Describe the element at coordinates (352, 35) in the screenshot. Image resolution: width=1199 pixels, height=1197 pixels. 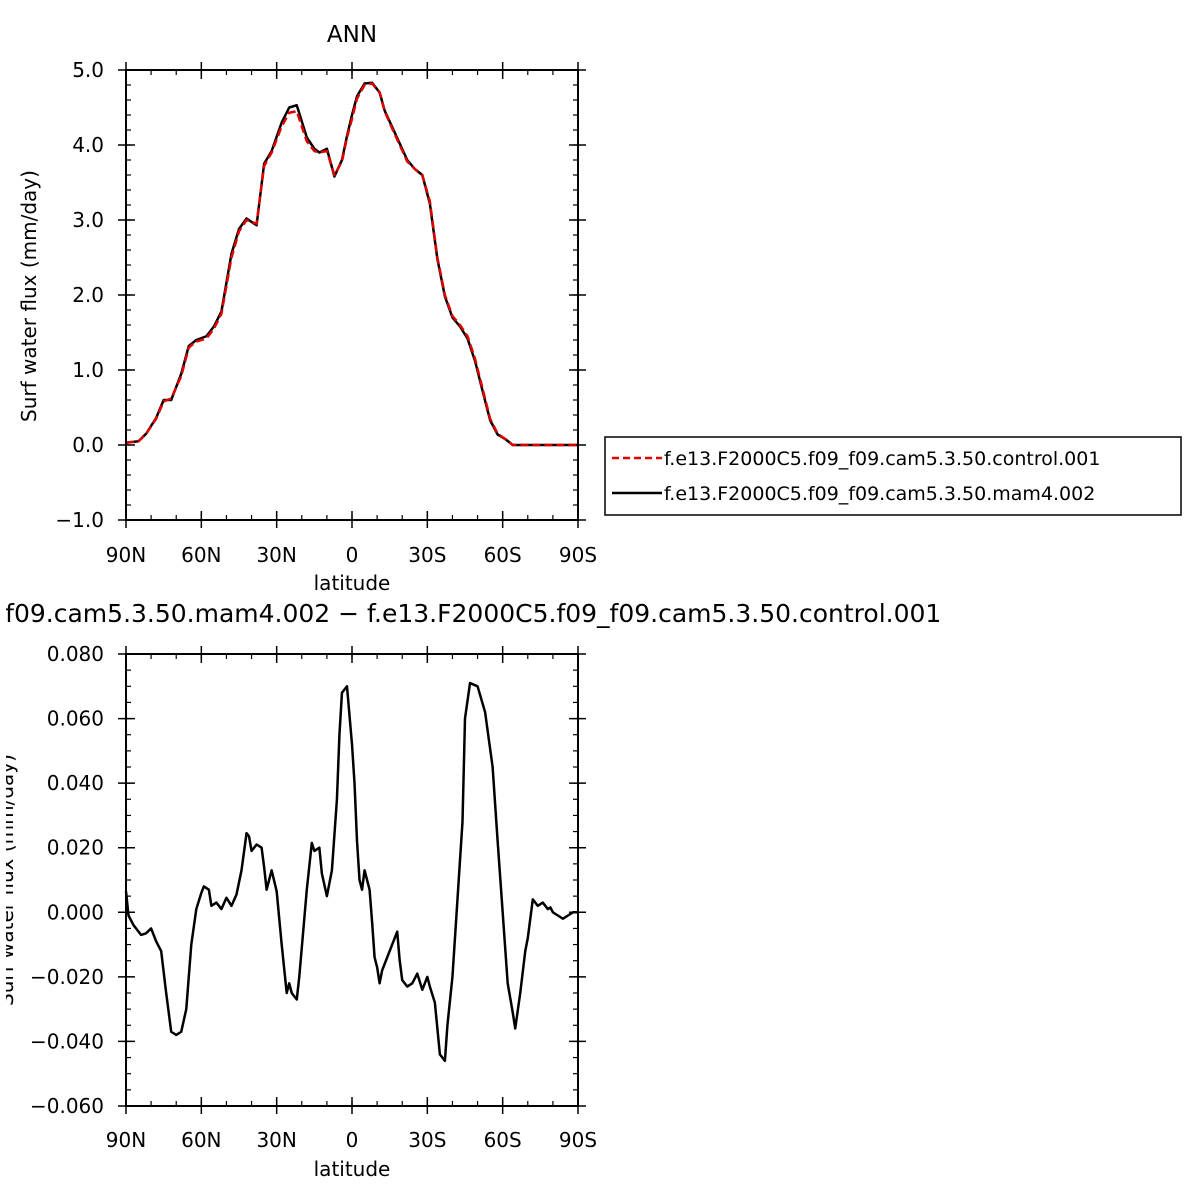
I see `panel1-title: ANN` at that location.